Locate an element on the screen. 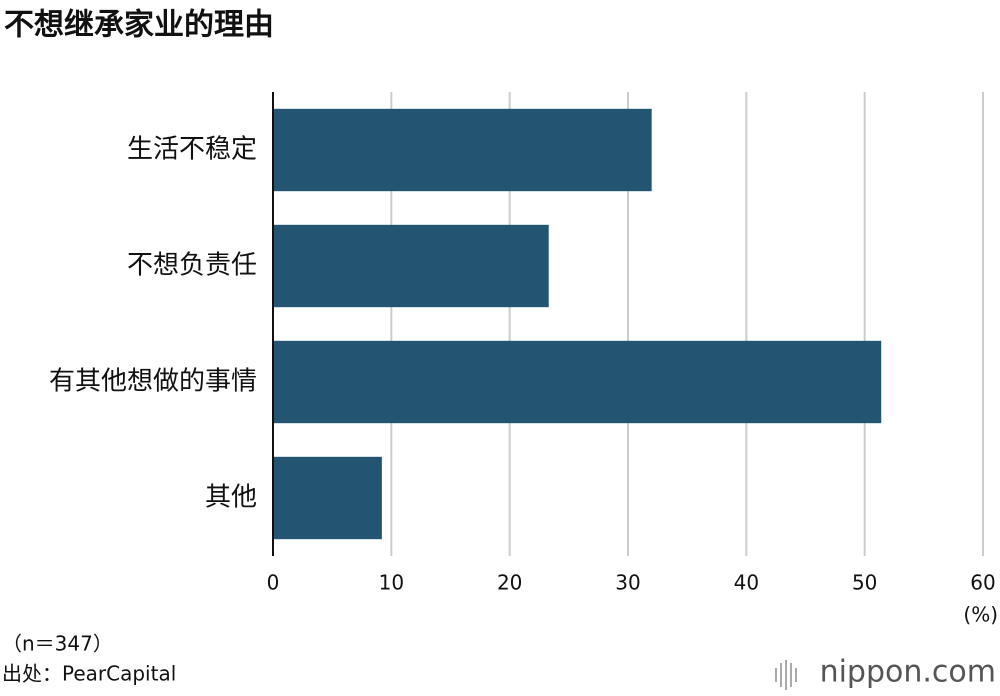  x-tick-label: 0 is located at coordinates (273, 583).